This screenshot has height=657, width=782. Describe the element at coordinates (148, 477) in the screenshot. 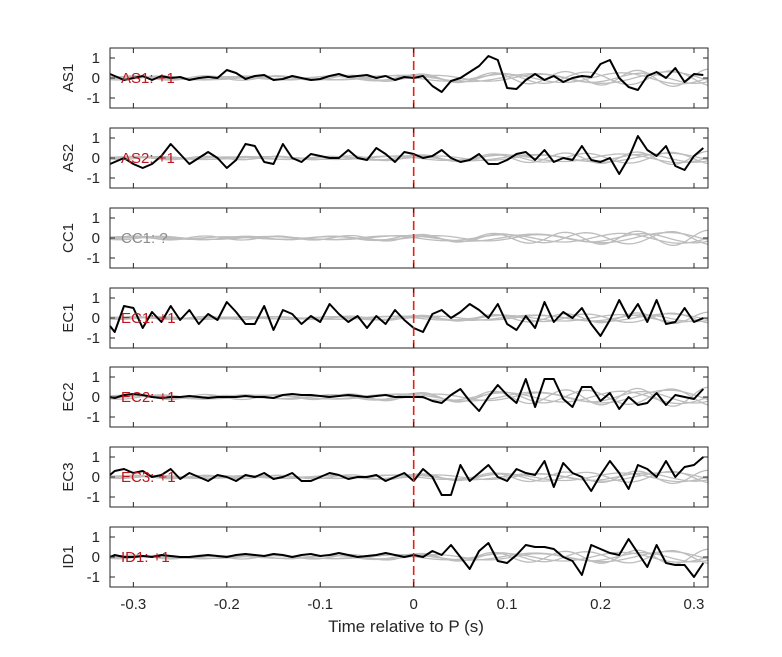

I see `polarity-annotation: EC3: +1` at that location.